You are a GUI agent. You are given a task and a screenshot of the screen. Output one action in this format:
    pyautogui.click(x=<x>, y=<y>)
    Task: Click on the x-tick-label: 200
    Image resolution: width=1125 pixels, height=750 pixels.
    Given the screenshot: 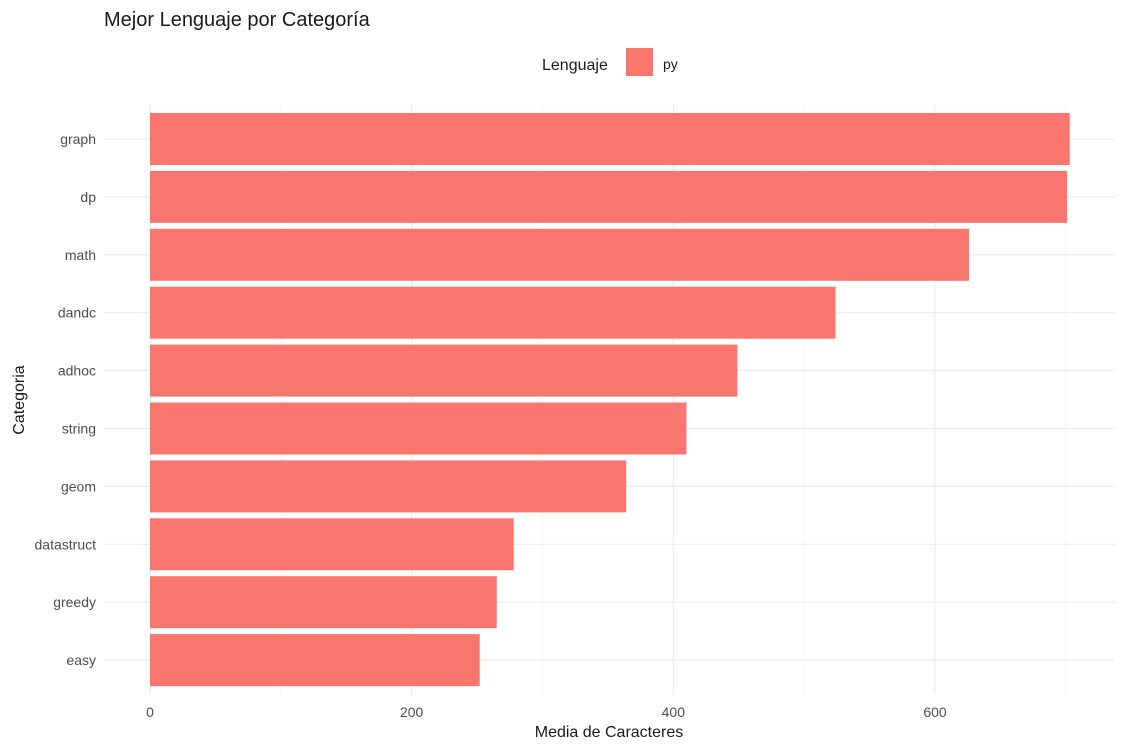 What is the action you would take?
    pyautogui.click(x=412, y=712)
    